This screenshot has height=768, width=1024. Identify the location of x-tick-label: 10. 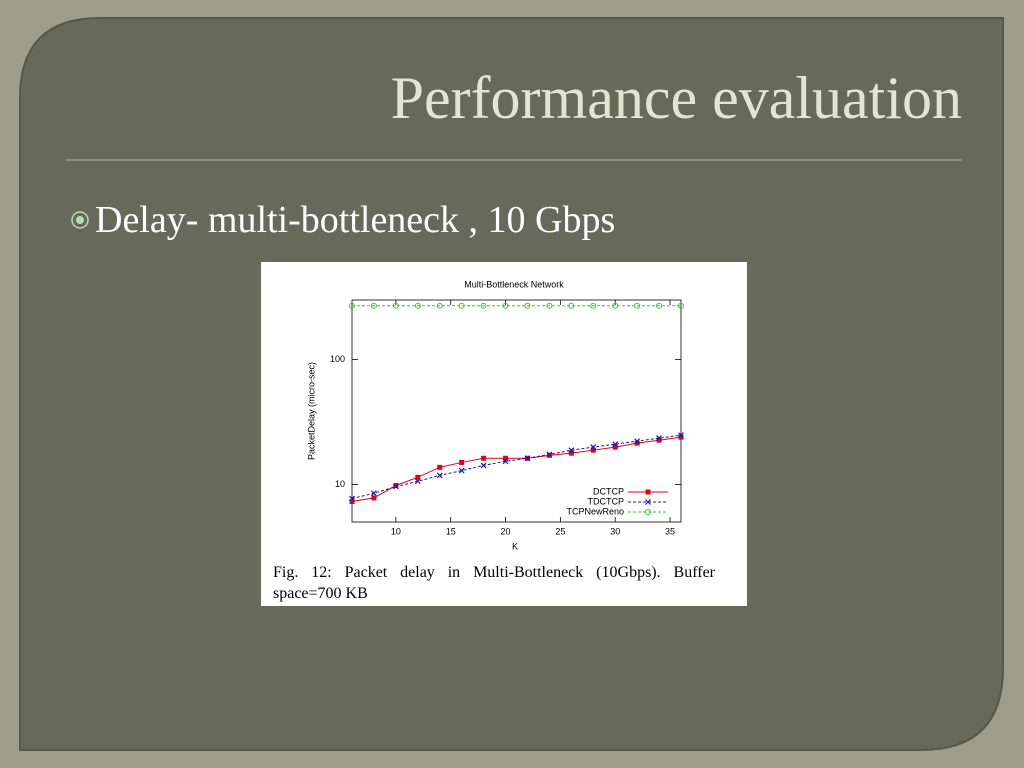
(396, 531).